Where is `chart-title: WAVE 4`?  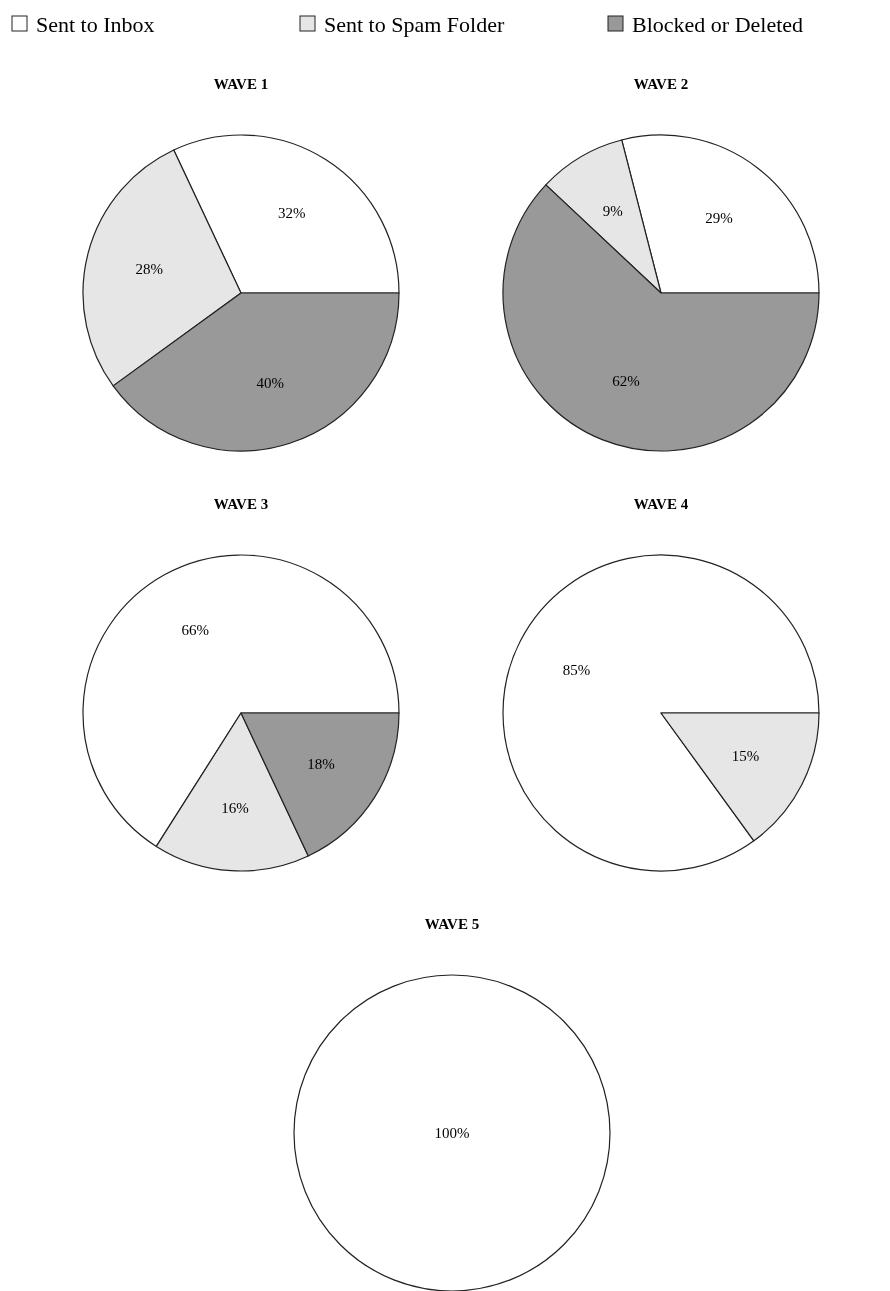
chart-title: WAVE 4 is located at coordinates (661, 504).